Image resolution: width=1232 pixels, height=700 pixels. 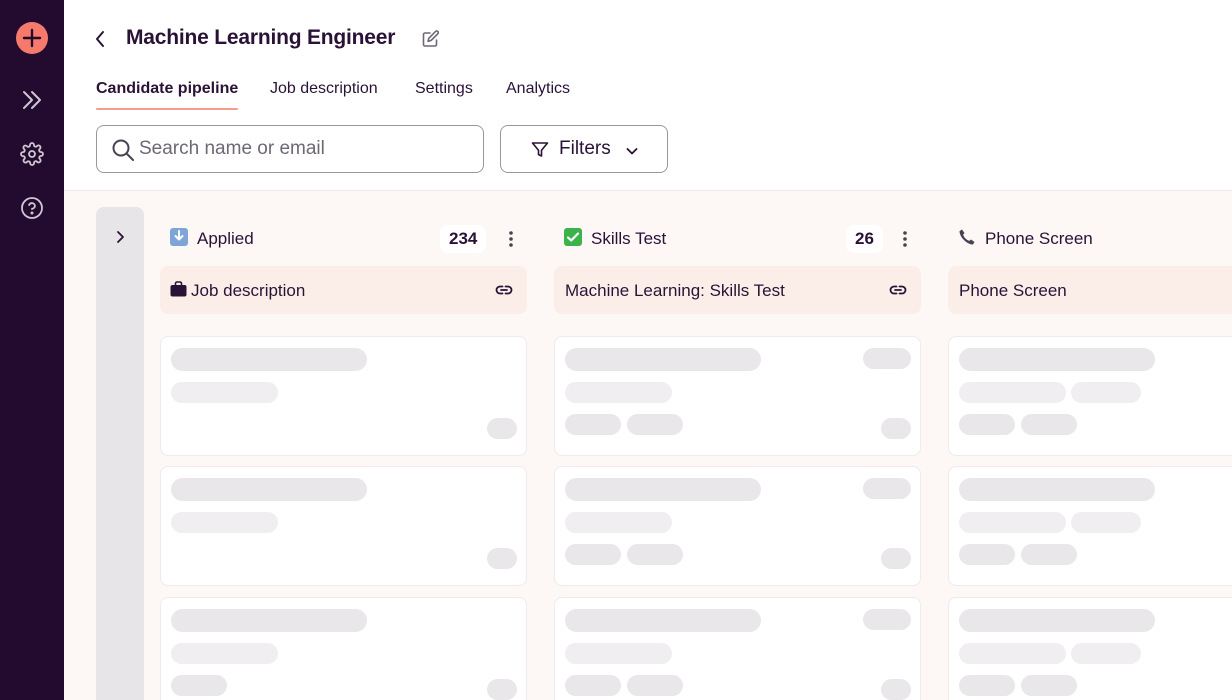 I want to click on collapsed-column, so click(x=120, y=453).